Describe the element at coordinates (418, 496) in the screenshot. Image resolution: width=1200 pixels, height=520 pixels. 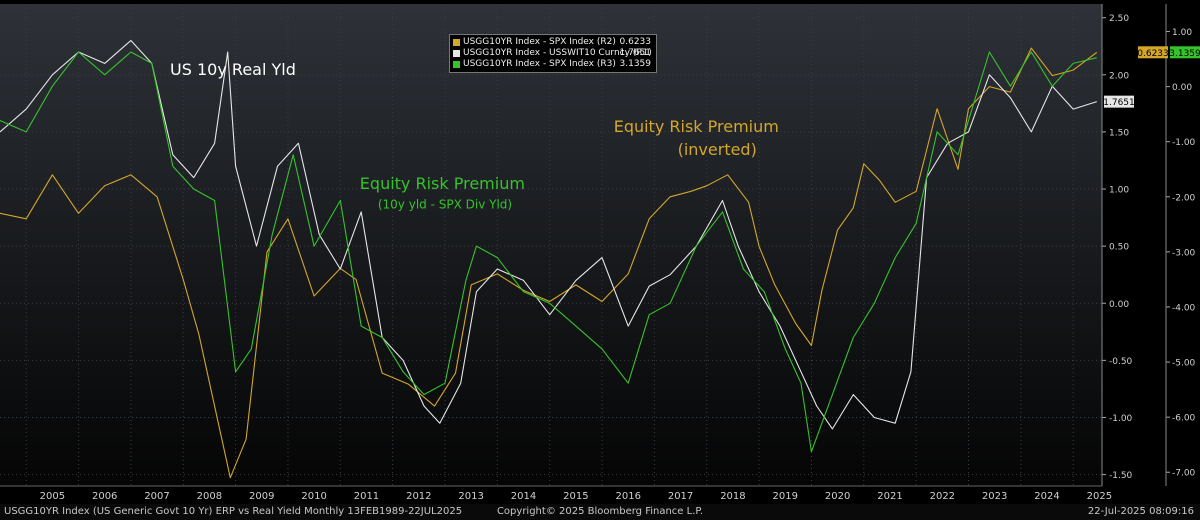
I see `x-tick-label: 2012` at that location.